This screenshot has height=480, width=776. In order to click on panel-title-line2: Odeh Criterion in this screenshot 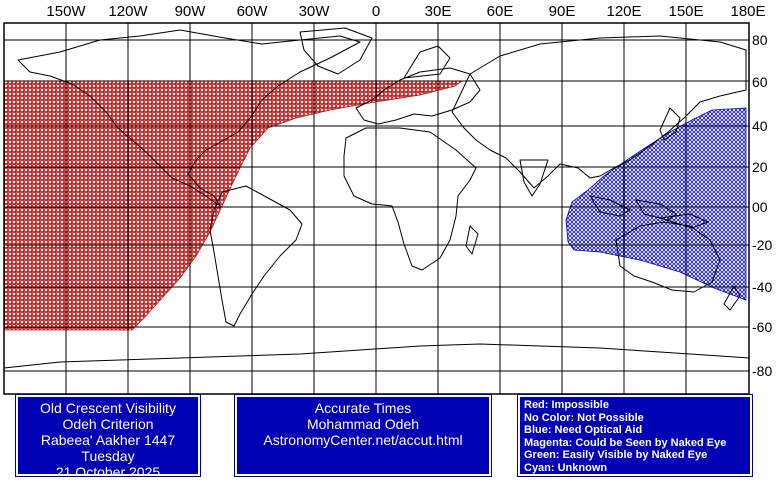, I will do `click(108, 424)`.